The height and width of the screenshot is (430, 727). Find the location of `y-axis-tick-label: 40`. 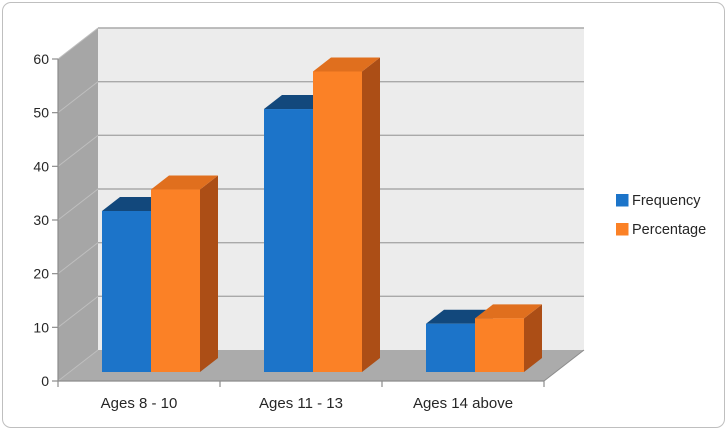

y-axis-tick-label: 40 is located at coordinates (41, 166).